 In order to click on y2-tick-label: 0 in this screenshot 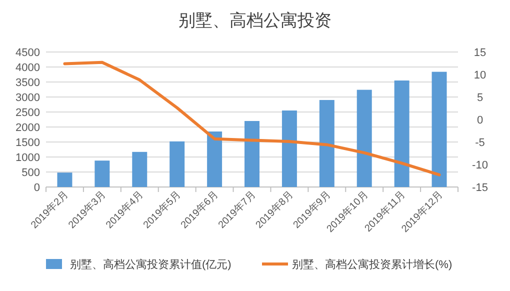, I will do `click(480, 120)`.